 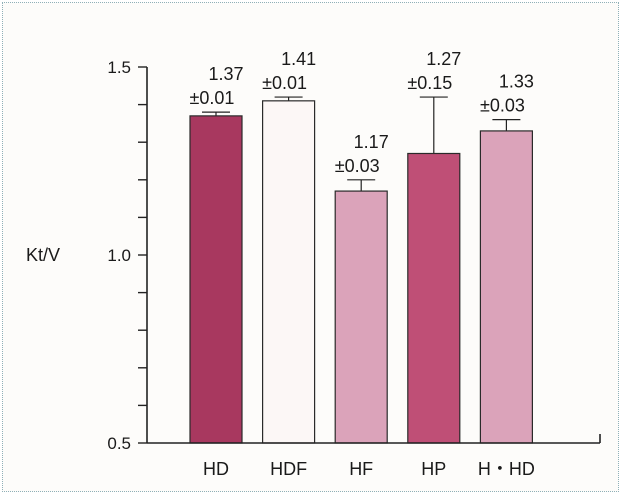 What do you see at coordinates (119, 67) in the screenshot?
I see `y-tick-label: 1.5` at bounding box center [119, 67].